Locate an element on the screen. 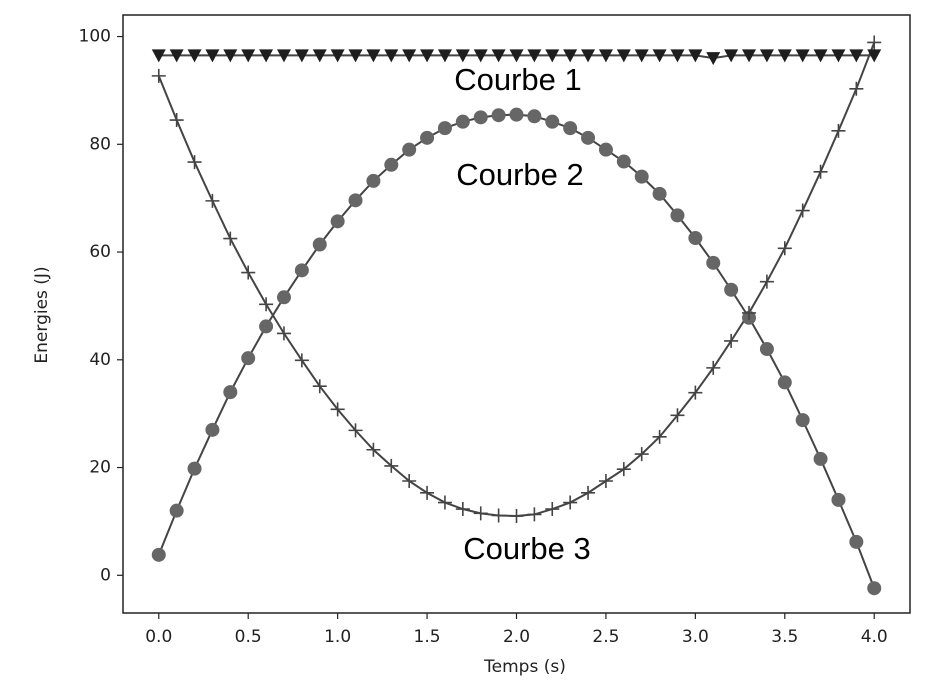 This screenshot has height=689, width=949. x-tick-label: 0.0 is located at coordinates (158, 637).